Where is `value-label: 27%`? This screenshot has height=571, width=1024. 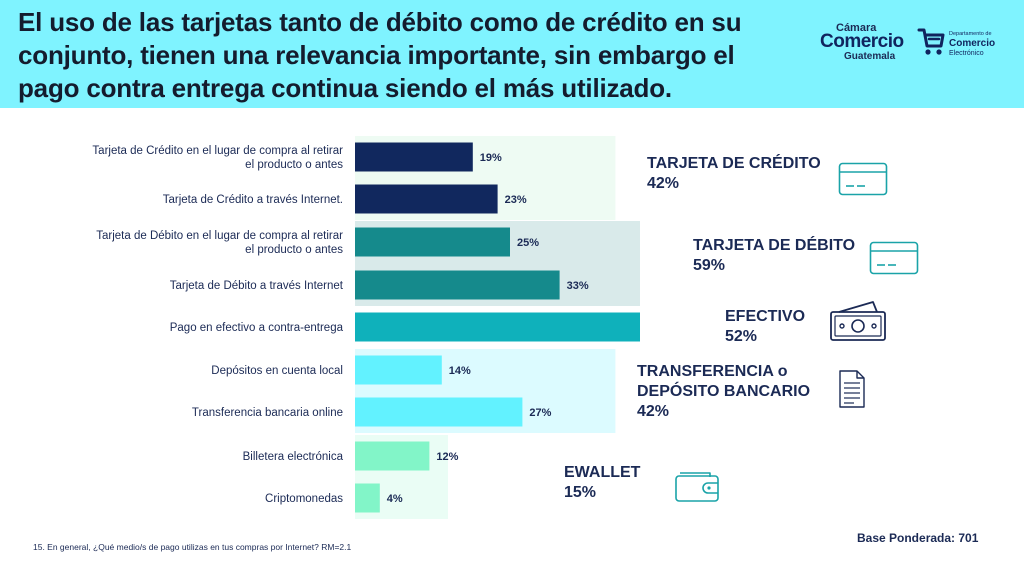 value-label: 27% is located at coordinates (540, 413).